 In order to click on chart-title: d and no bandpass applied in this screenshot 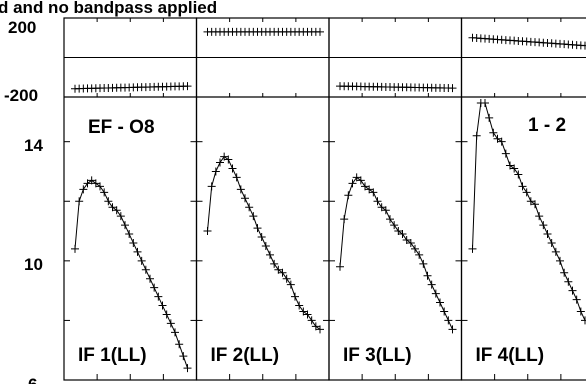, I will do `click(108, 8)`.